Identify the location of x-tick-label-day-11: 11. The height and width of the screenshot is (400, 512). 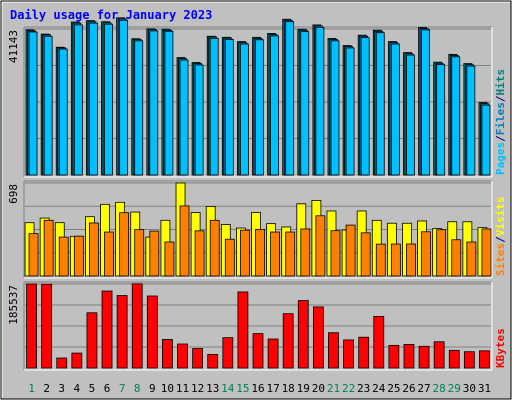
(182, 388).